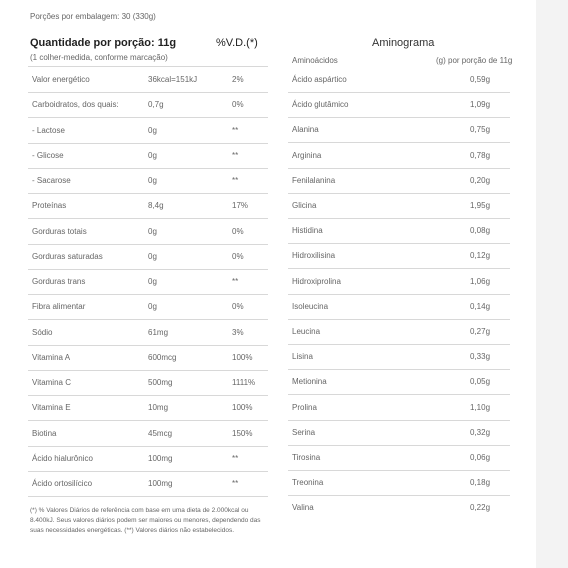 This screenshot has width=568, height=568. What do you see at coordinates (160, 382) in the screenshot?
I see `nutrient-amount: 500mg` at bounding box center [160, 382].